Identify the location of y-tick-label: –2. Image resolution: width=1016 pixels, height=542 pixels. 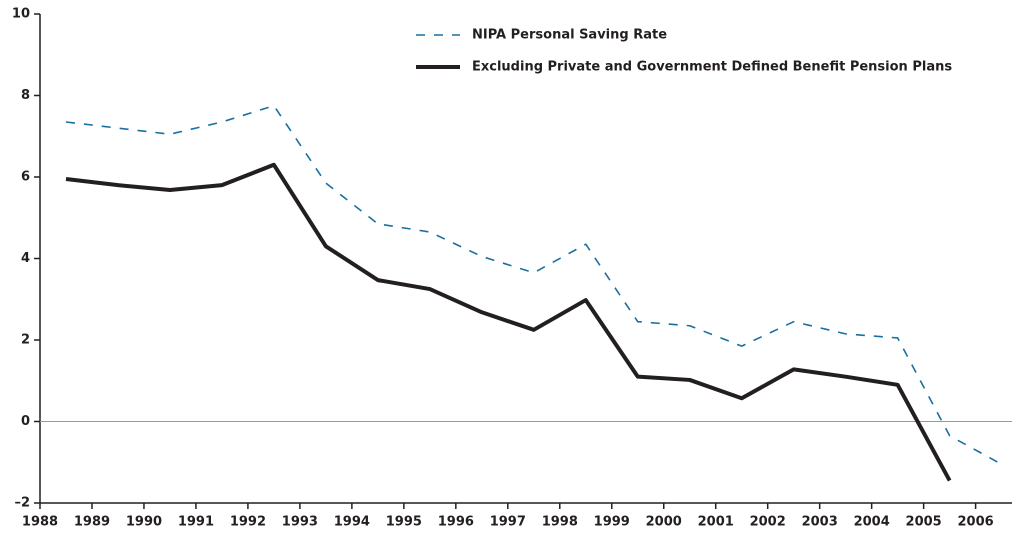
(22, 503).